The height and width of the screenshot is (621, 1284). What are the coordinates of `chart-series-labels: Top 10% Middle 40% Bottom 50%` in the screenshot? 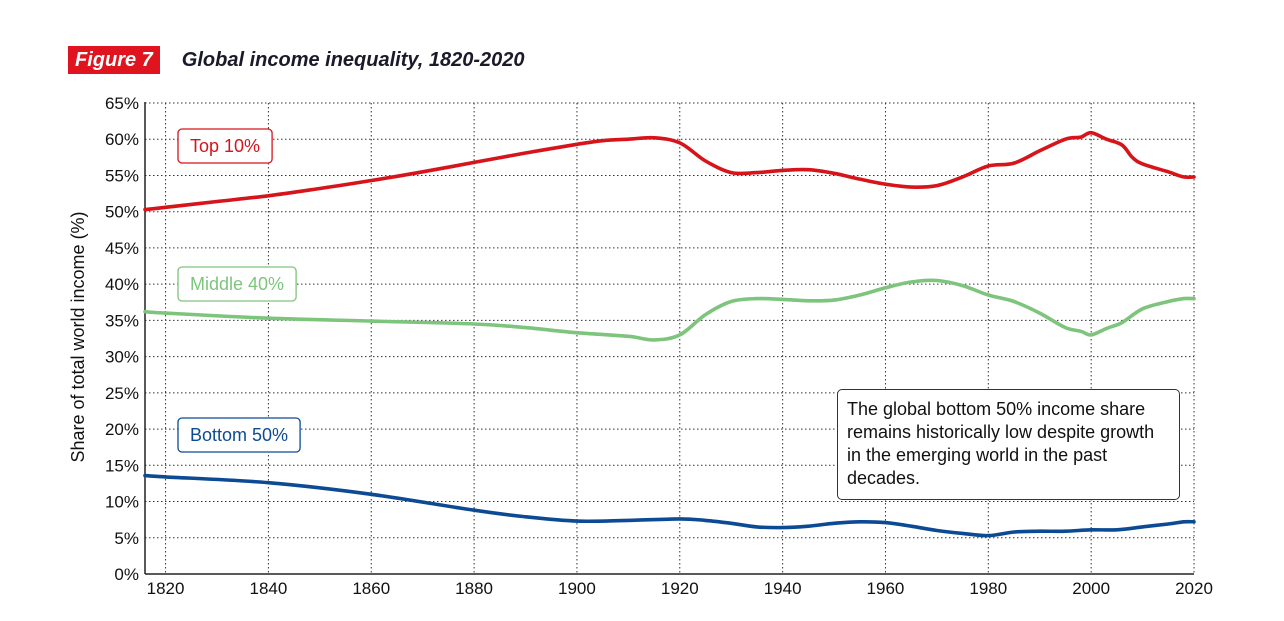 It's located at (239, 290).